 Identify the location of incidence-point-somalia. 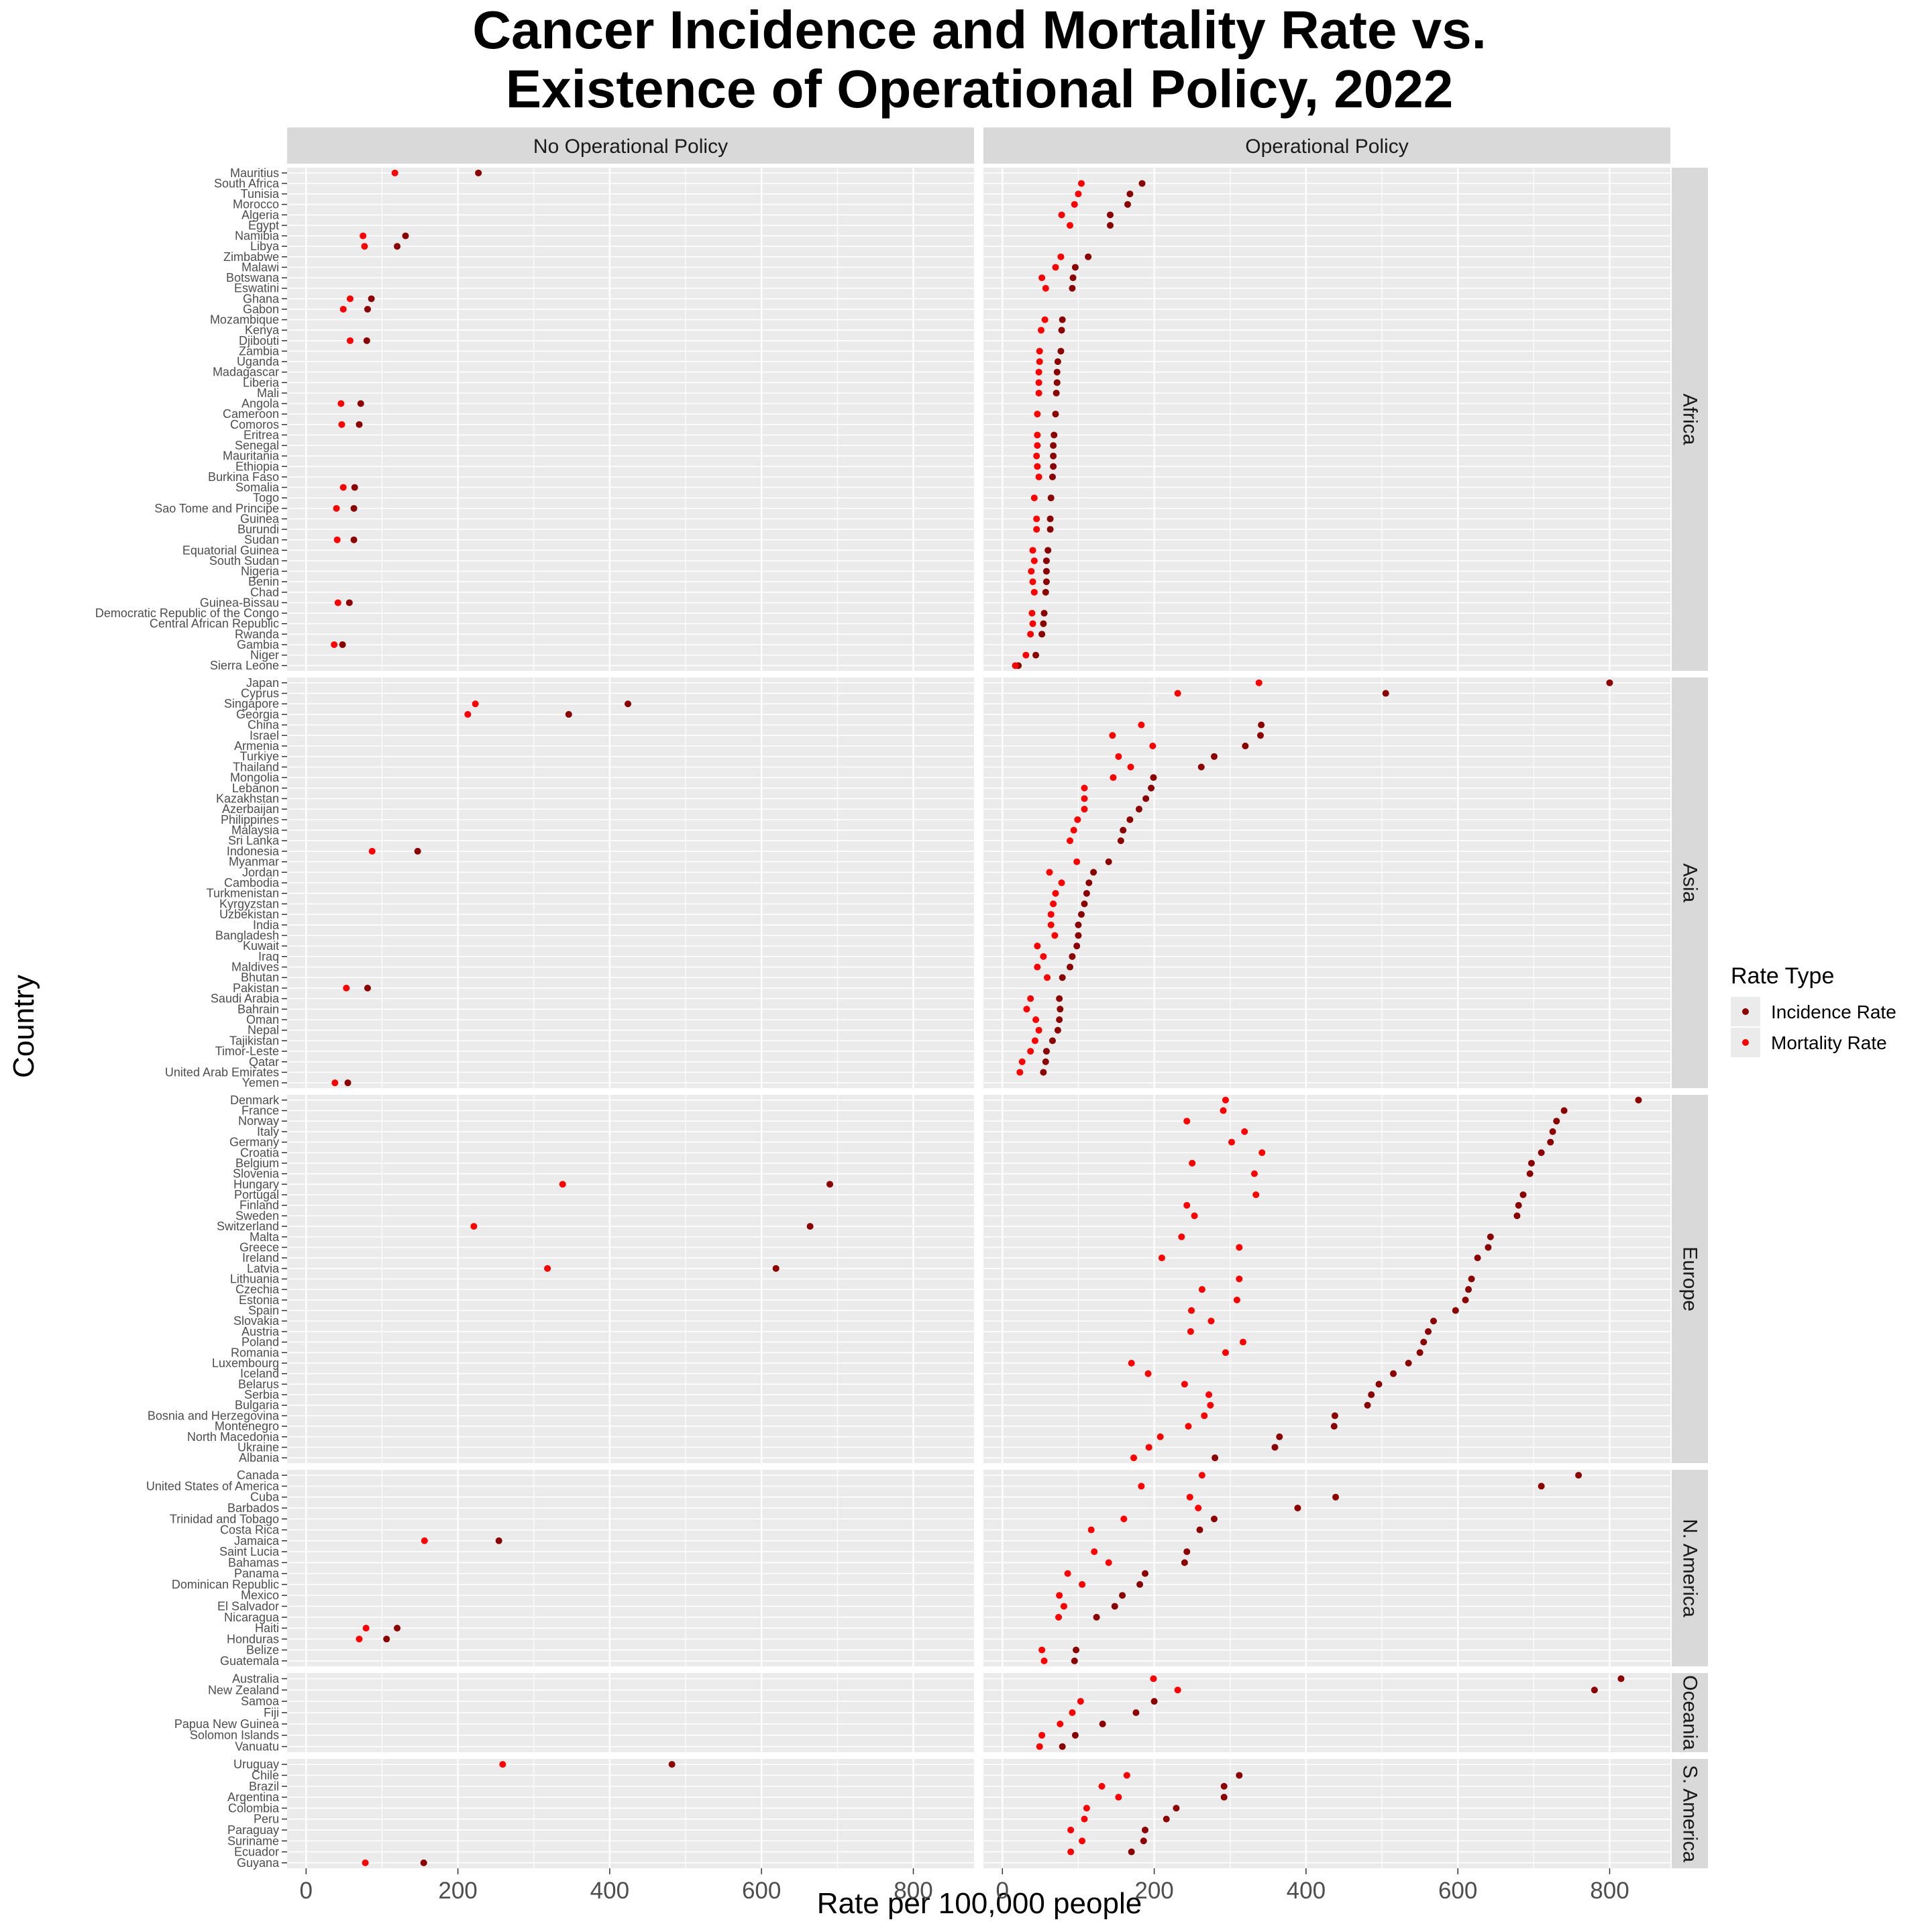
(354, 487).